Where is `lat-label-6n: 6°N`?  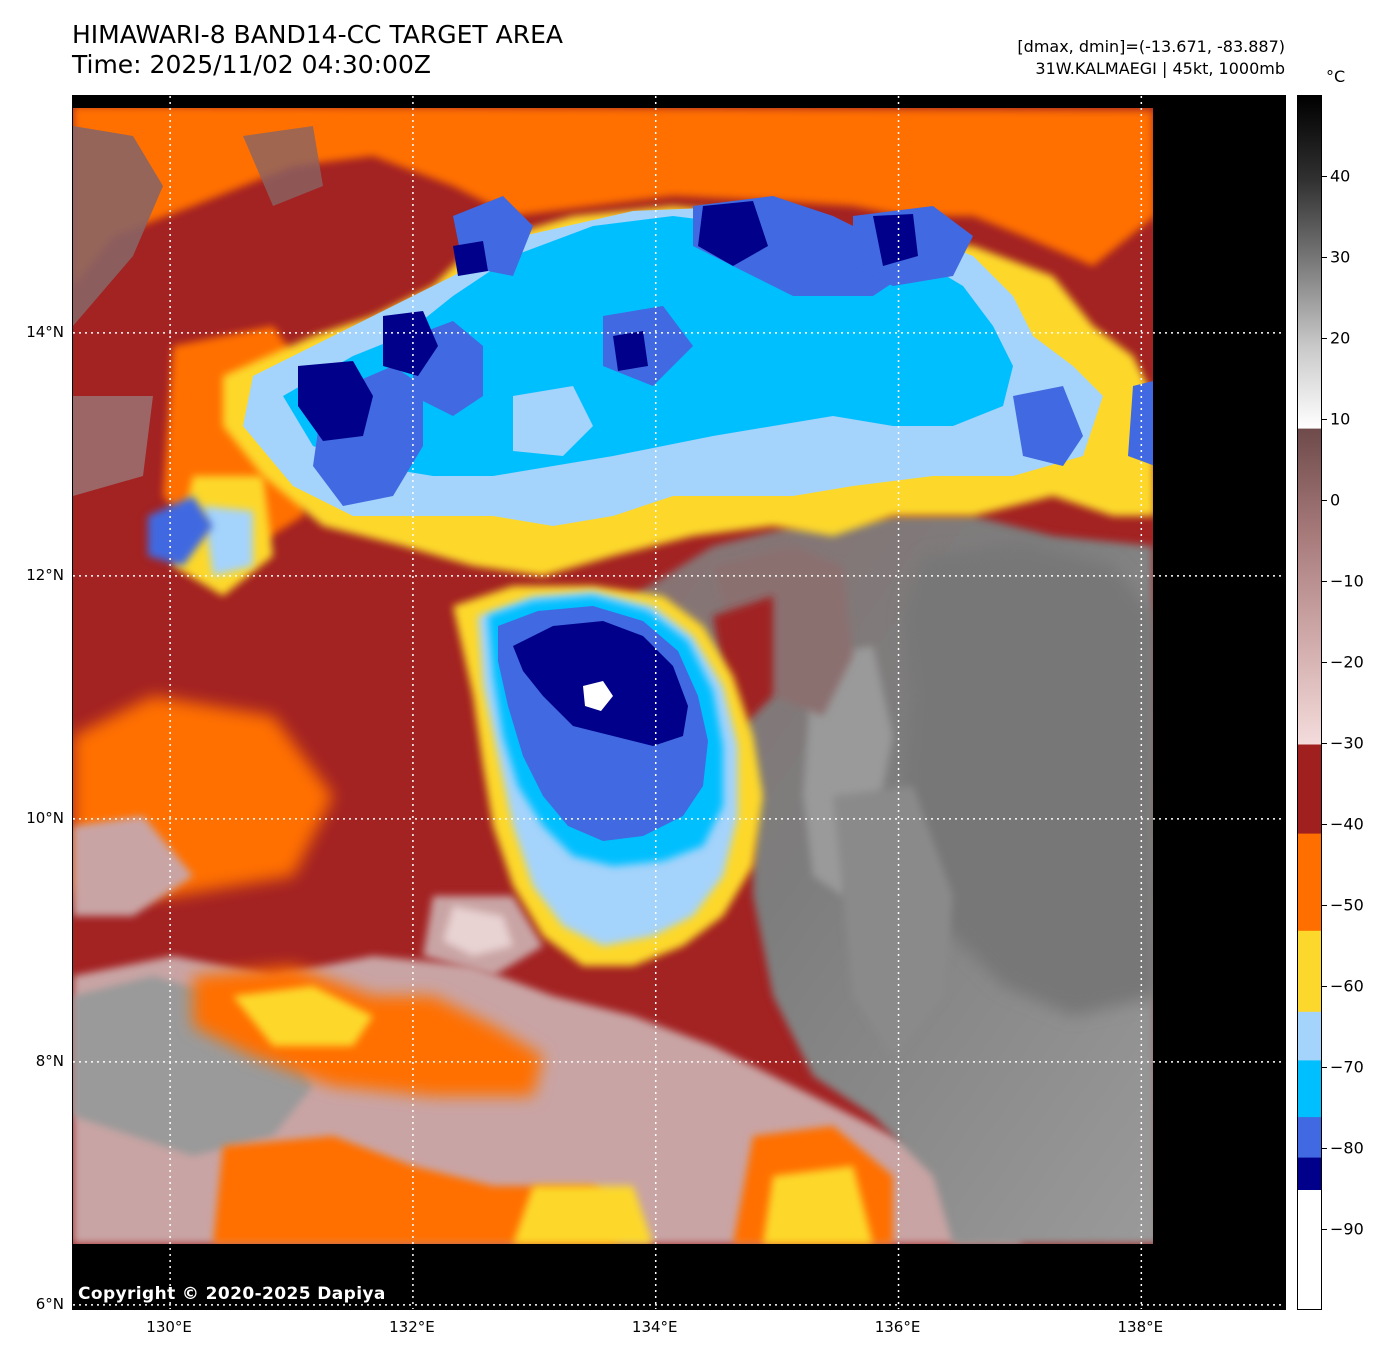
lat-label-6n: 6°N is located at coordinates (49, 1303).